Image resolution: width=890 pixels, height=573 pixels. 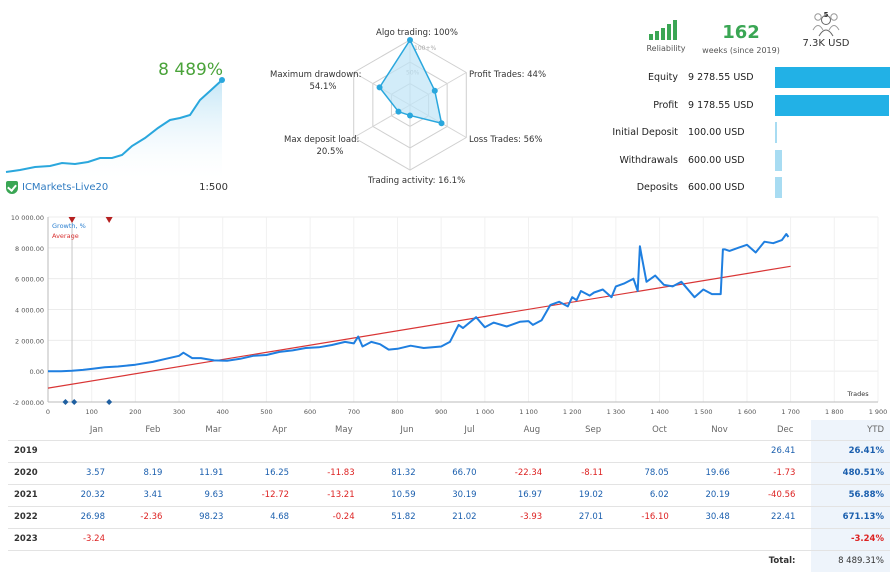 What do you see at coordinates (506, 140) in the screenshot?
I see `radar-label-loss: Loss Trades: 56%` at bounding box center [506, 140].